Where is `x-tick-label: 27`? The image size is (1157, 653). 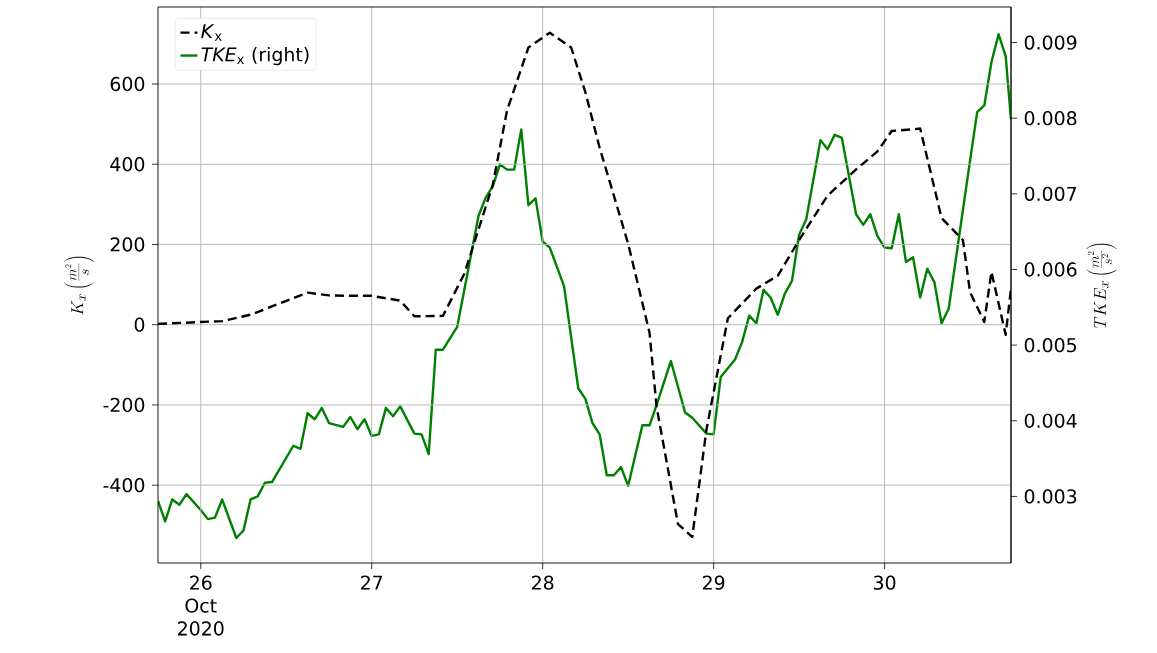 x-tick-label: 27 is located at coordinates (372, 582).